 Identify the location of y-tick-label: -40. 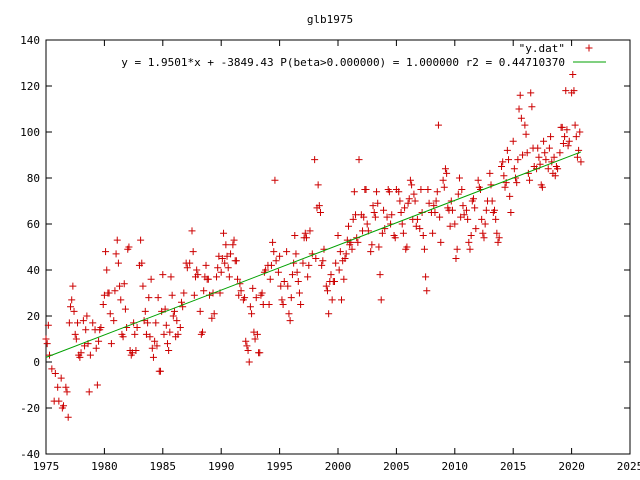
(30, 454).